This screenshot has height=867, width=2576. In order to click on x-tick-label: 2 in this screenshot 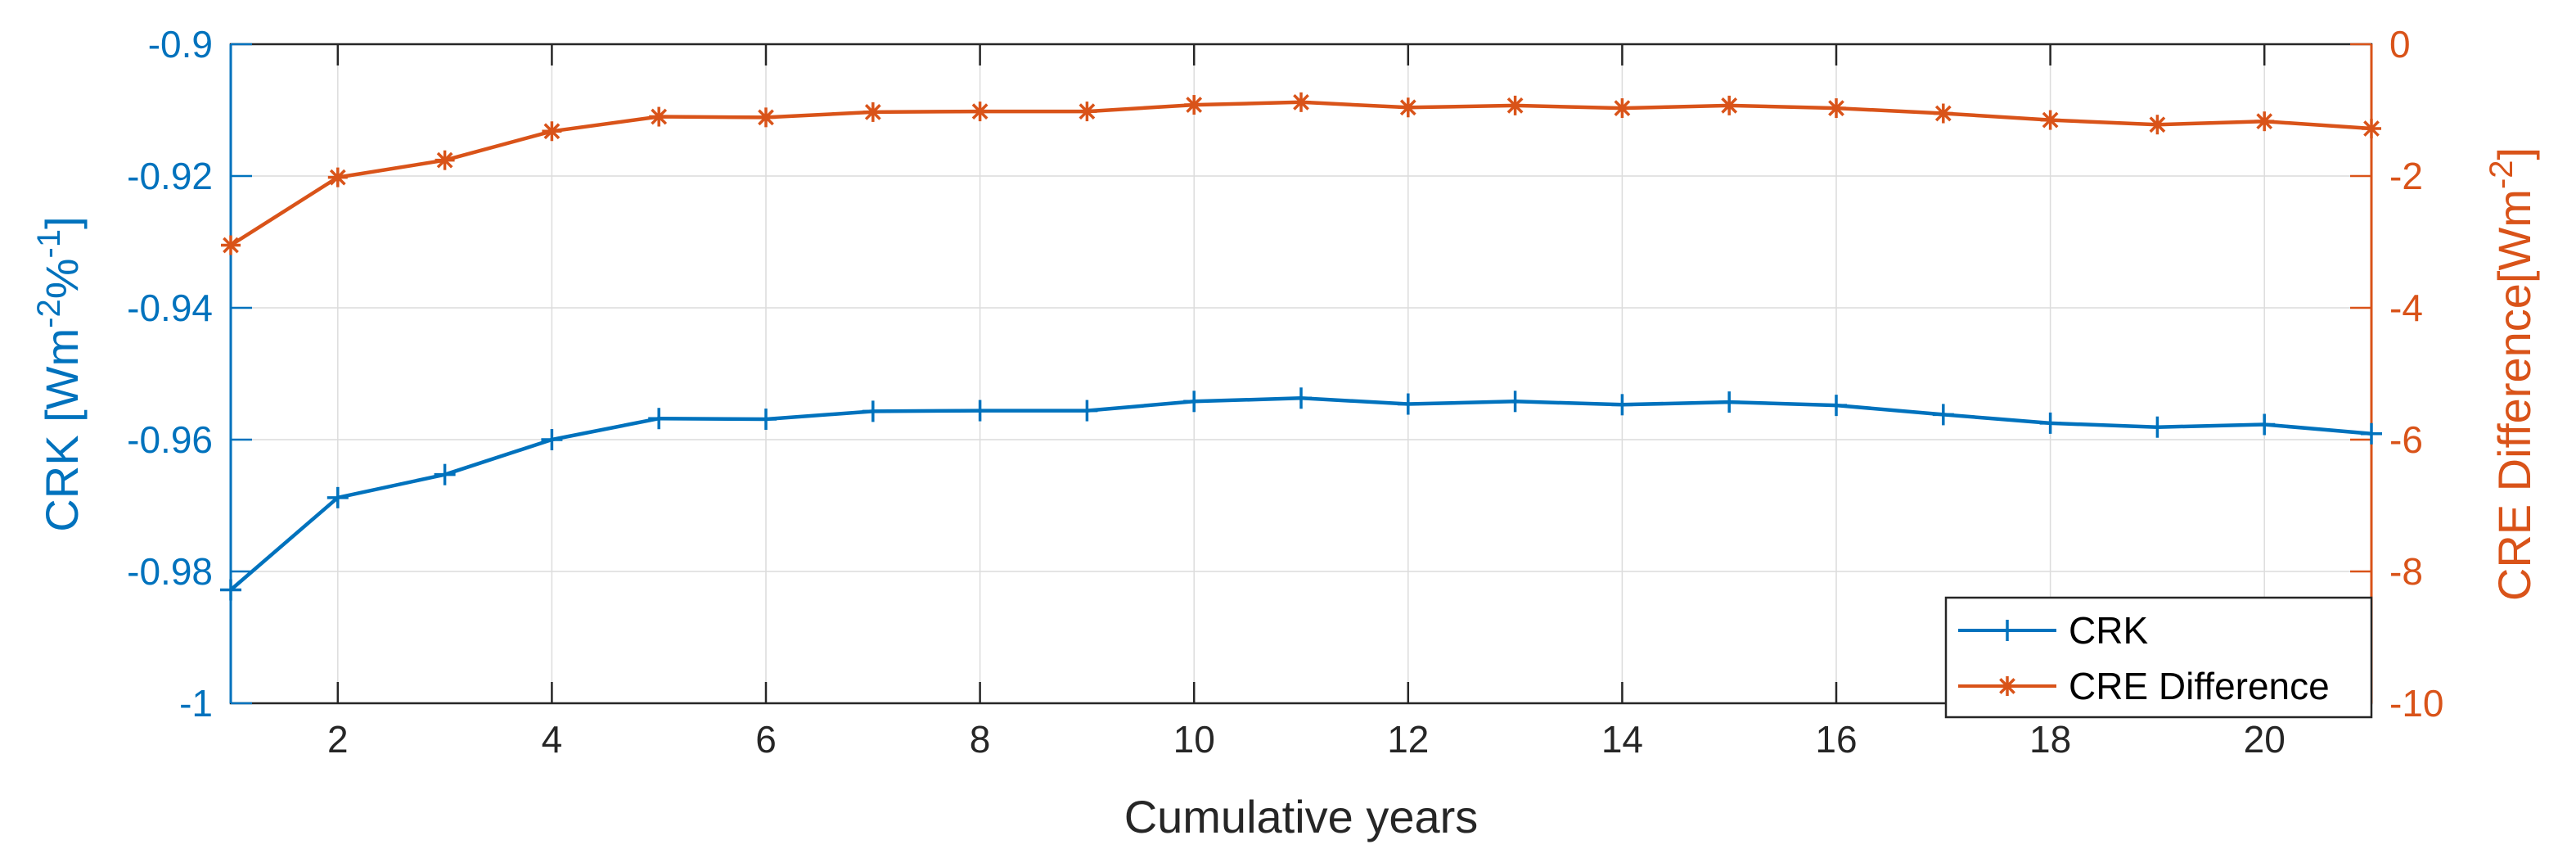, I will do `click(338, 740)`.